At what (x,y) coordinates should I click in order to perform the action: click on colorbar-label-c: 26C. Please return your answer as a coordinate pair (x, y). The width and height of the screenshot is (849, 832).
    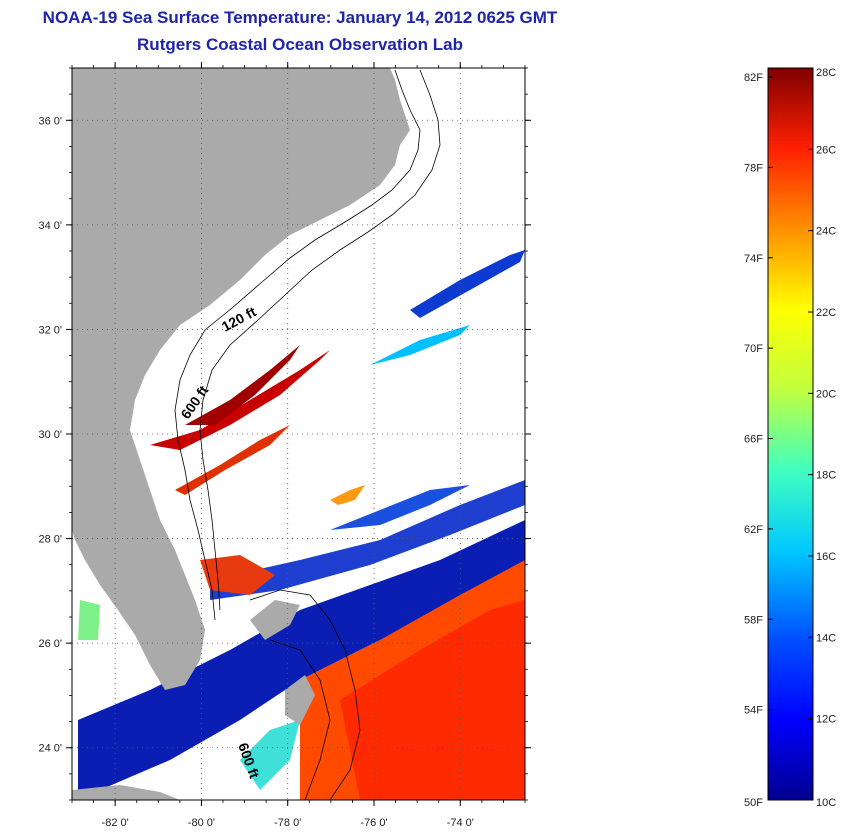
    Looking at the image, I should click on (826, 150).